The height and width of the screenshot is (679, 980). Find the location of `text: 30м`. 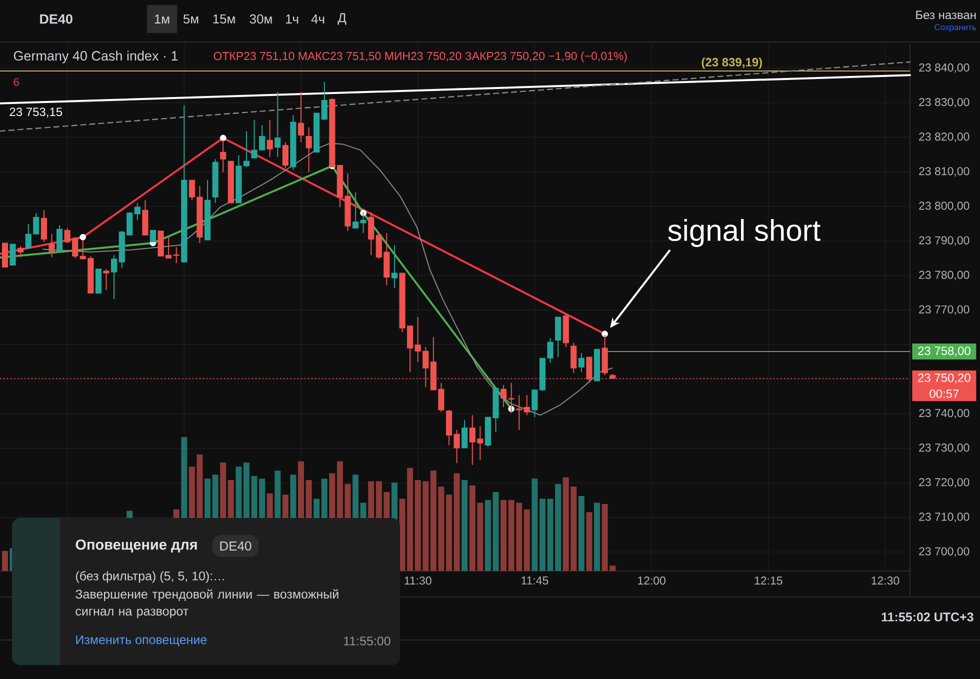

text: 30м is located at coordinates (261, 19).